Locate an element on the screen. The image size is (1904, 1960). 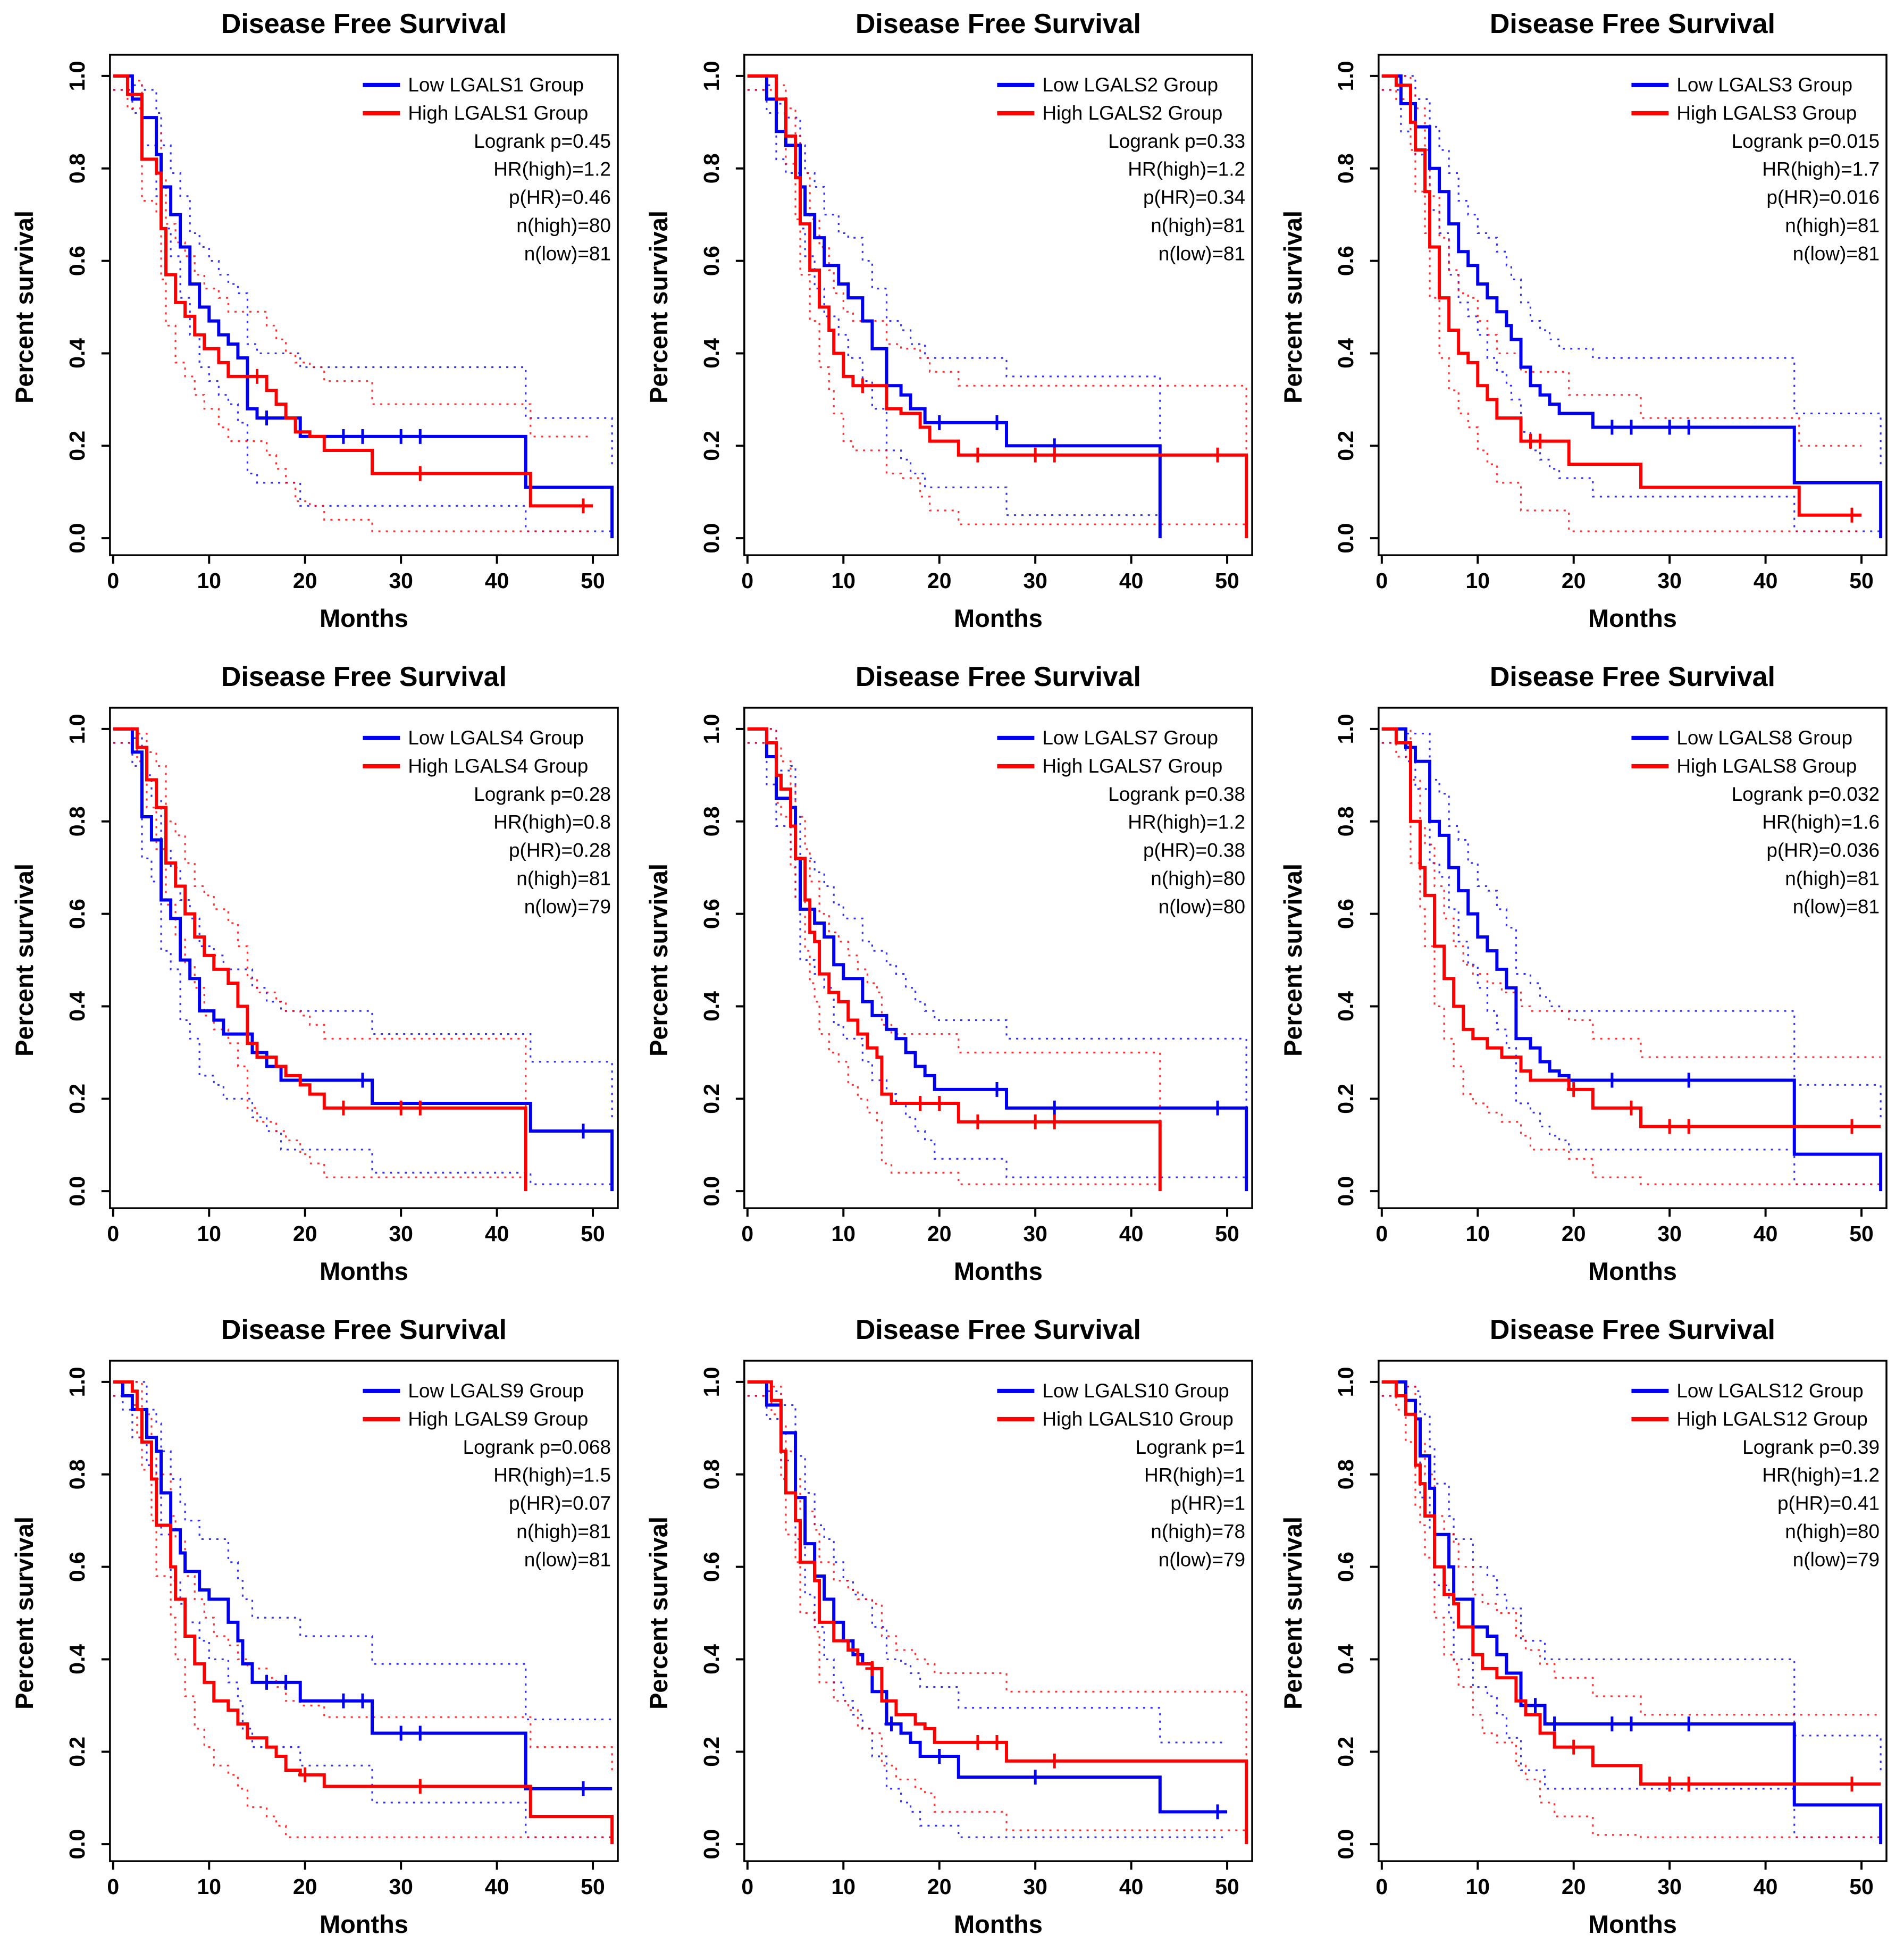
legend-label-high: High LGALS9 Group is located at coordinates (498, 1419).